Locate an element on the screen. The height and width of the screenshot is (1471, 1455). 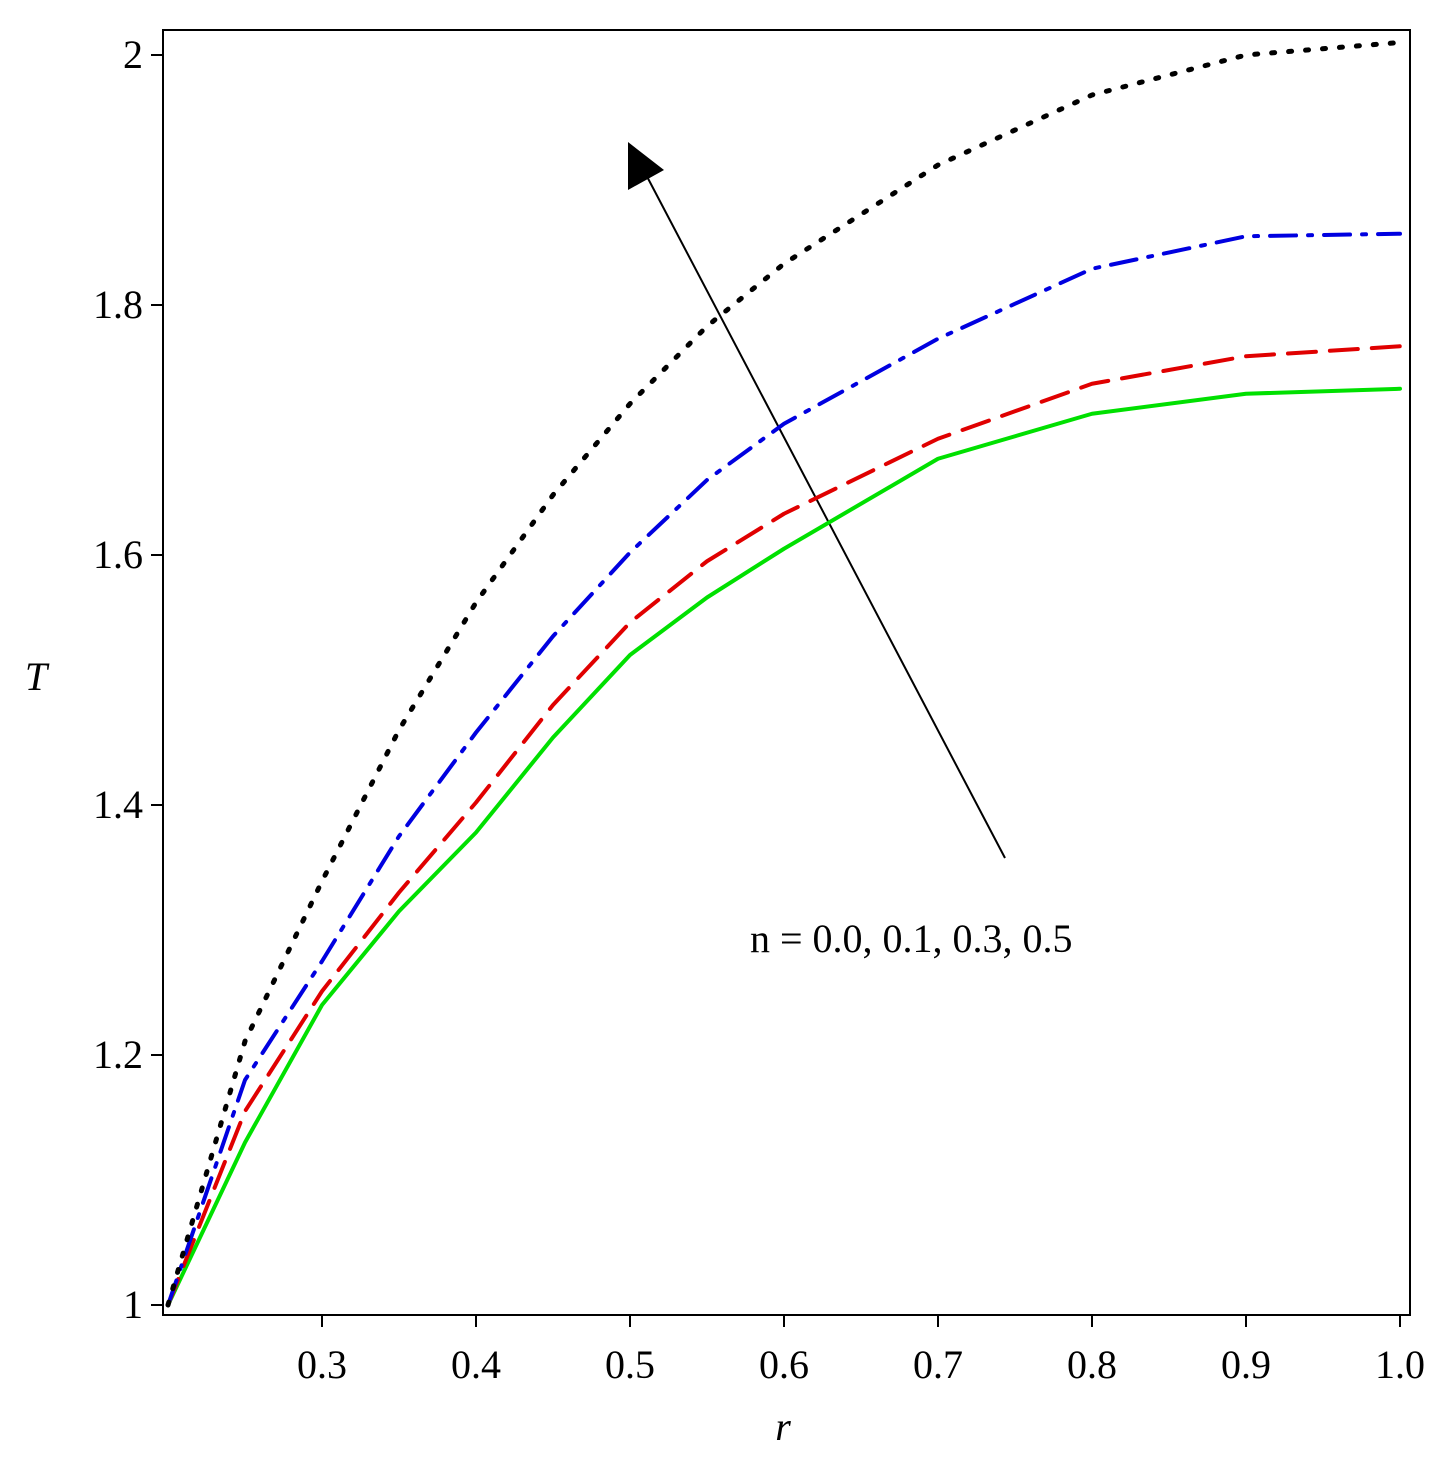
y-tick-label: 1 is located at coordinates (133, 1304).